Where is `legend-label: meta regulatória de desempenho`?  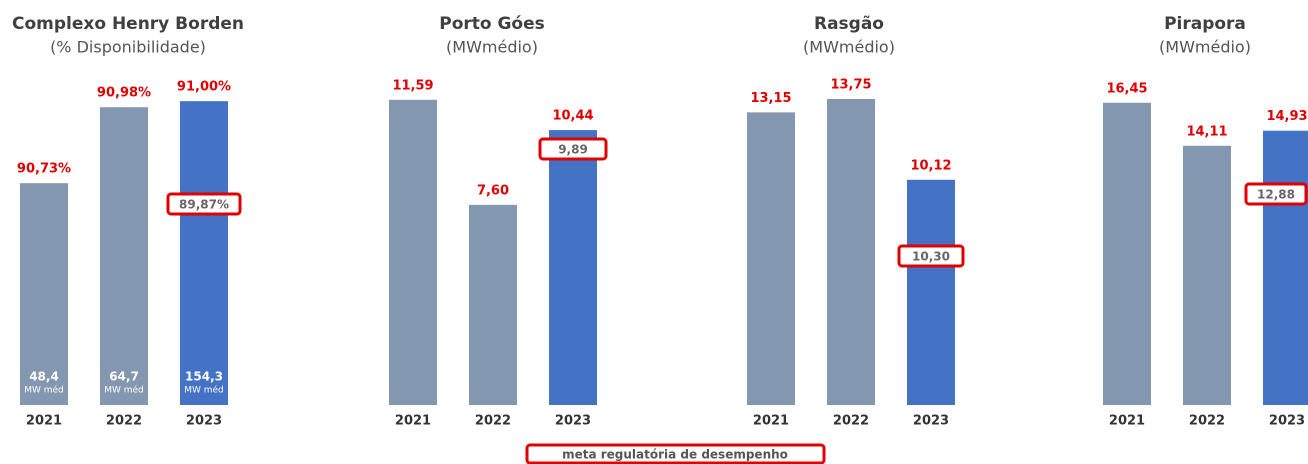 legend-label: meta regulatória de desempenho is located at coordinates (675, 455).